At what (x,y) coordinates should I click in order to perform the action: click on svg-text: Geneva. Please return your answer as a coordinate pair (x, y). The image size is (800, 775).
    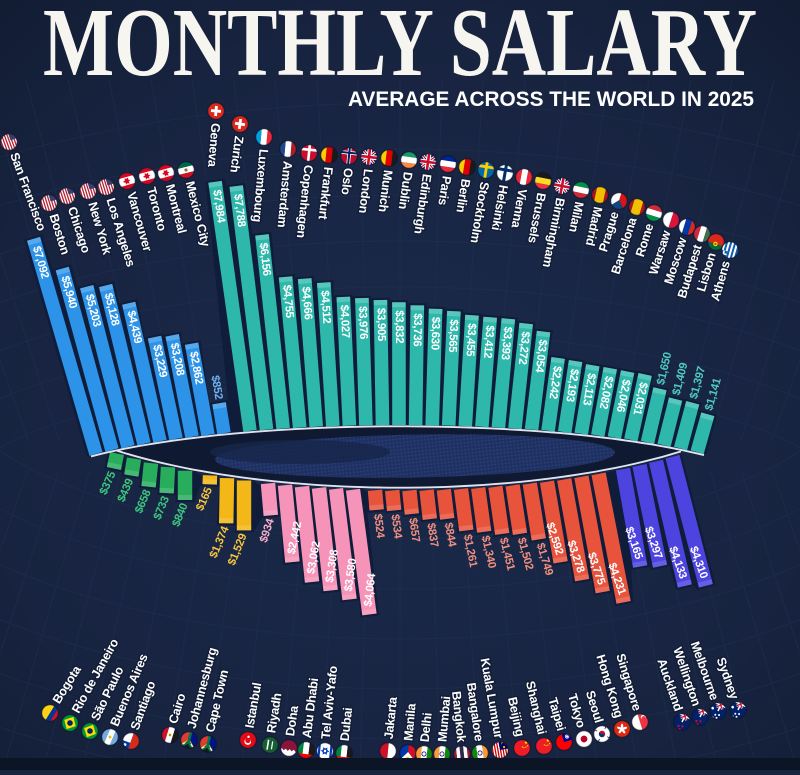
    Looking at the image, I should click on (214, 145).